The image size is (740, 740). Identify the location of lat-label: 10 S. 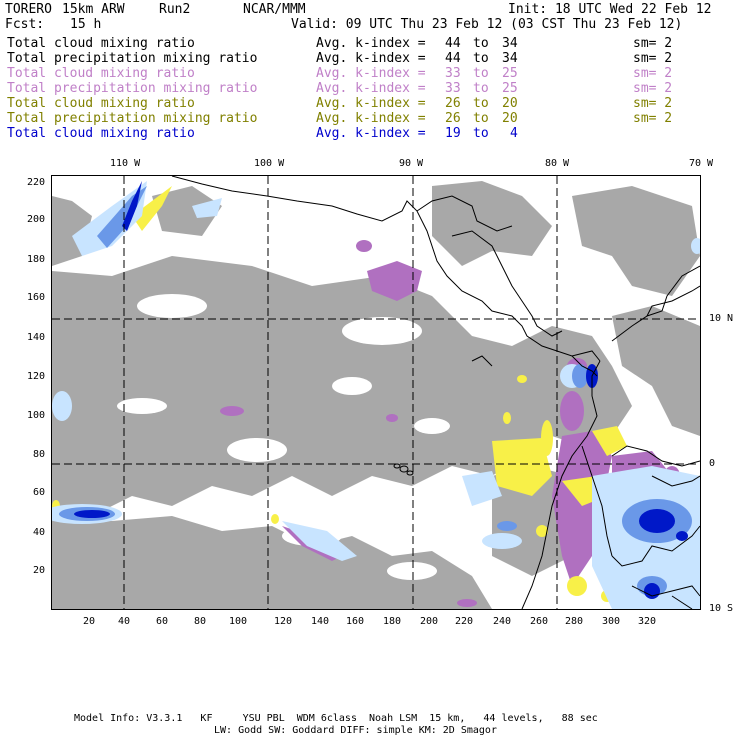
(721, 608).